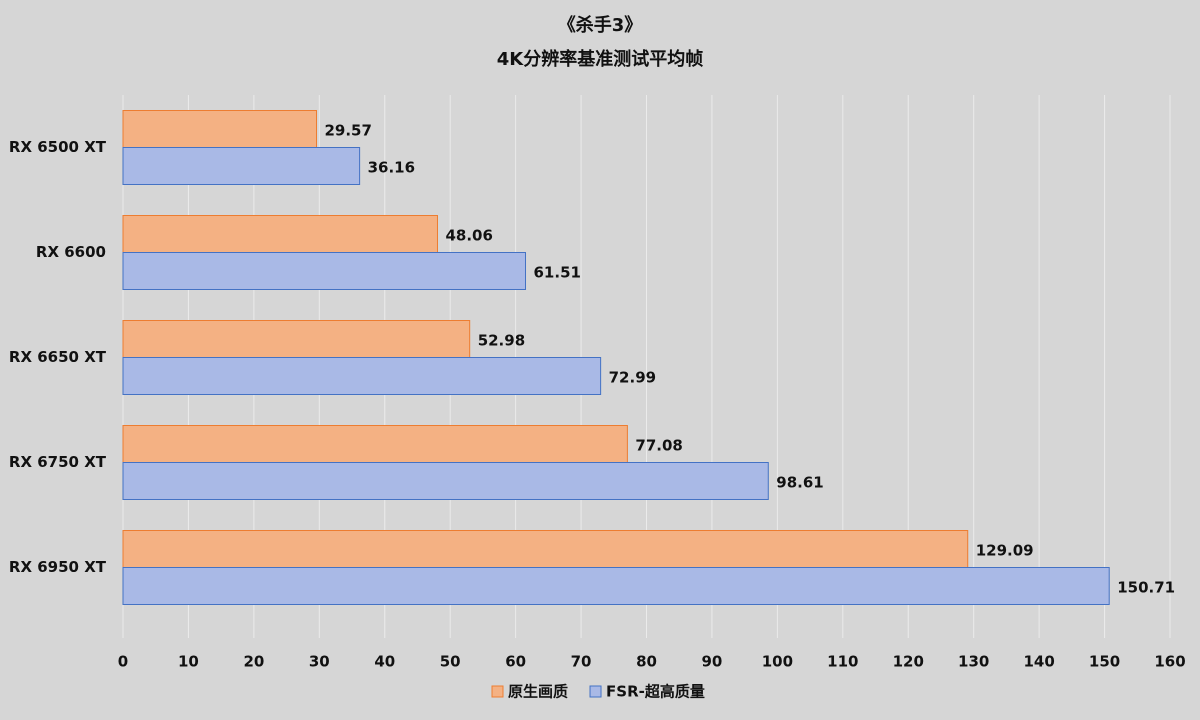 This screenshot has width=1200, height=720. I want to click on data-label: 61.51, so click(557, 273).